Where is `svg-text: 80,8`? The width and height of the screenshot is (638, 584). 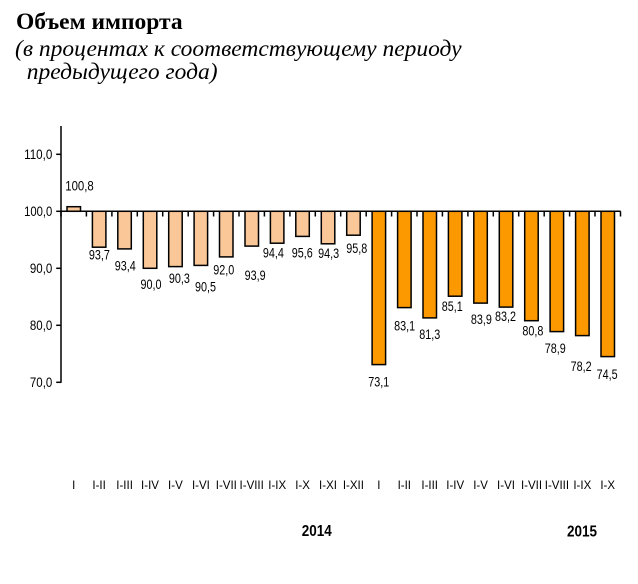
svg-text: 80,8 is located at coordinates (532, 331).